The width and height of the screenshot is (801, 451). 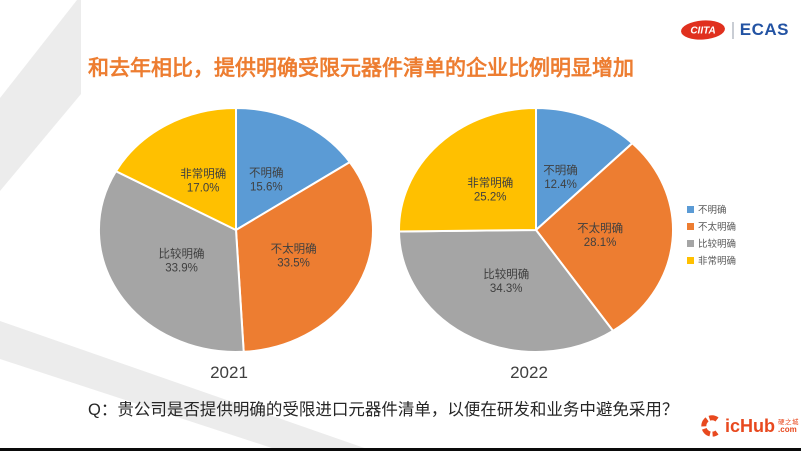 What do you see at coordinates (186, 386) in the screenshot?
I see `ribbon-bottom-left-decoration` at bounding box center [186, 386].